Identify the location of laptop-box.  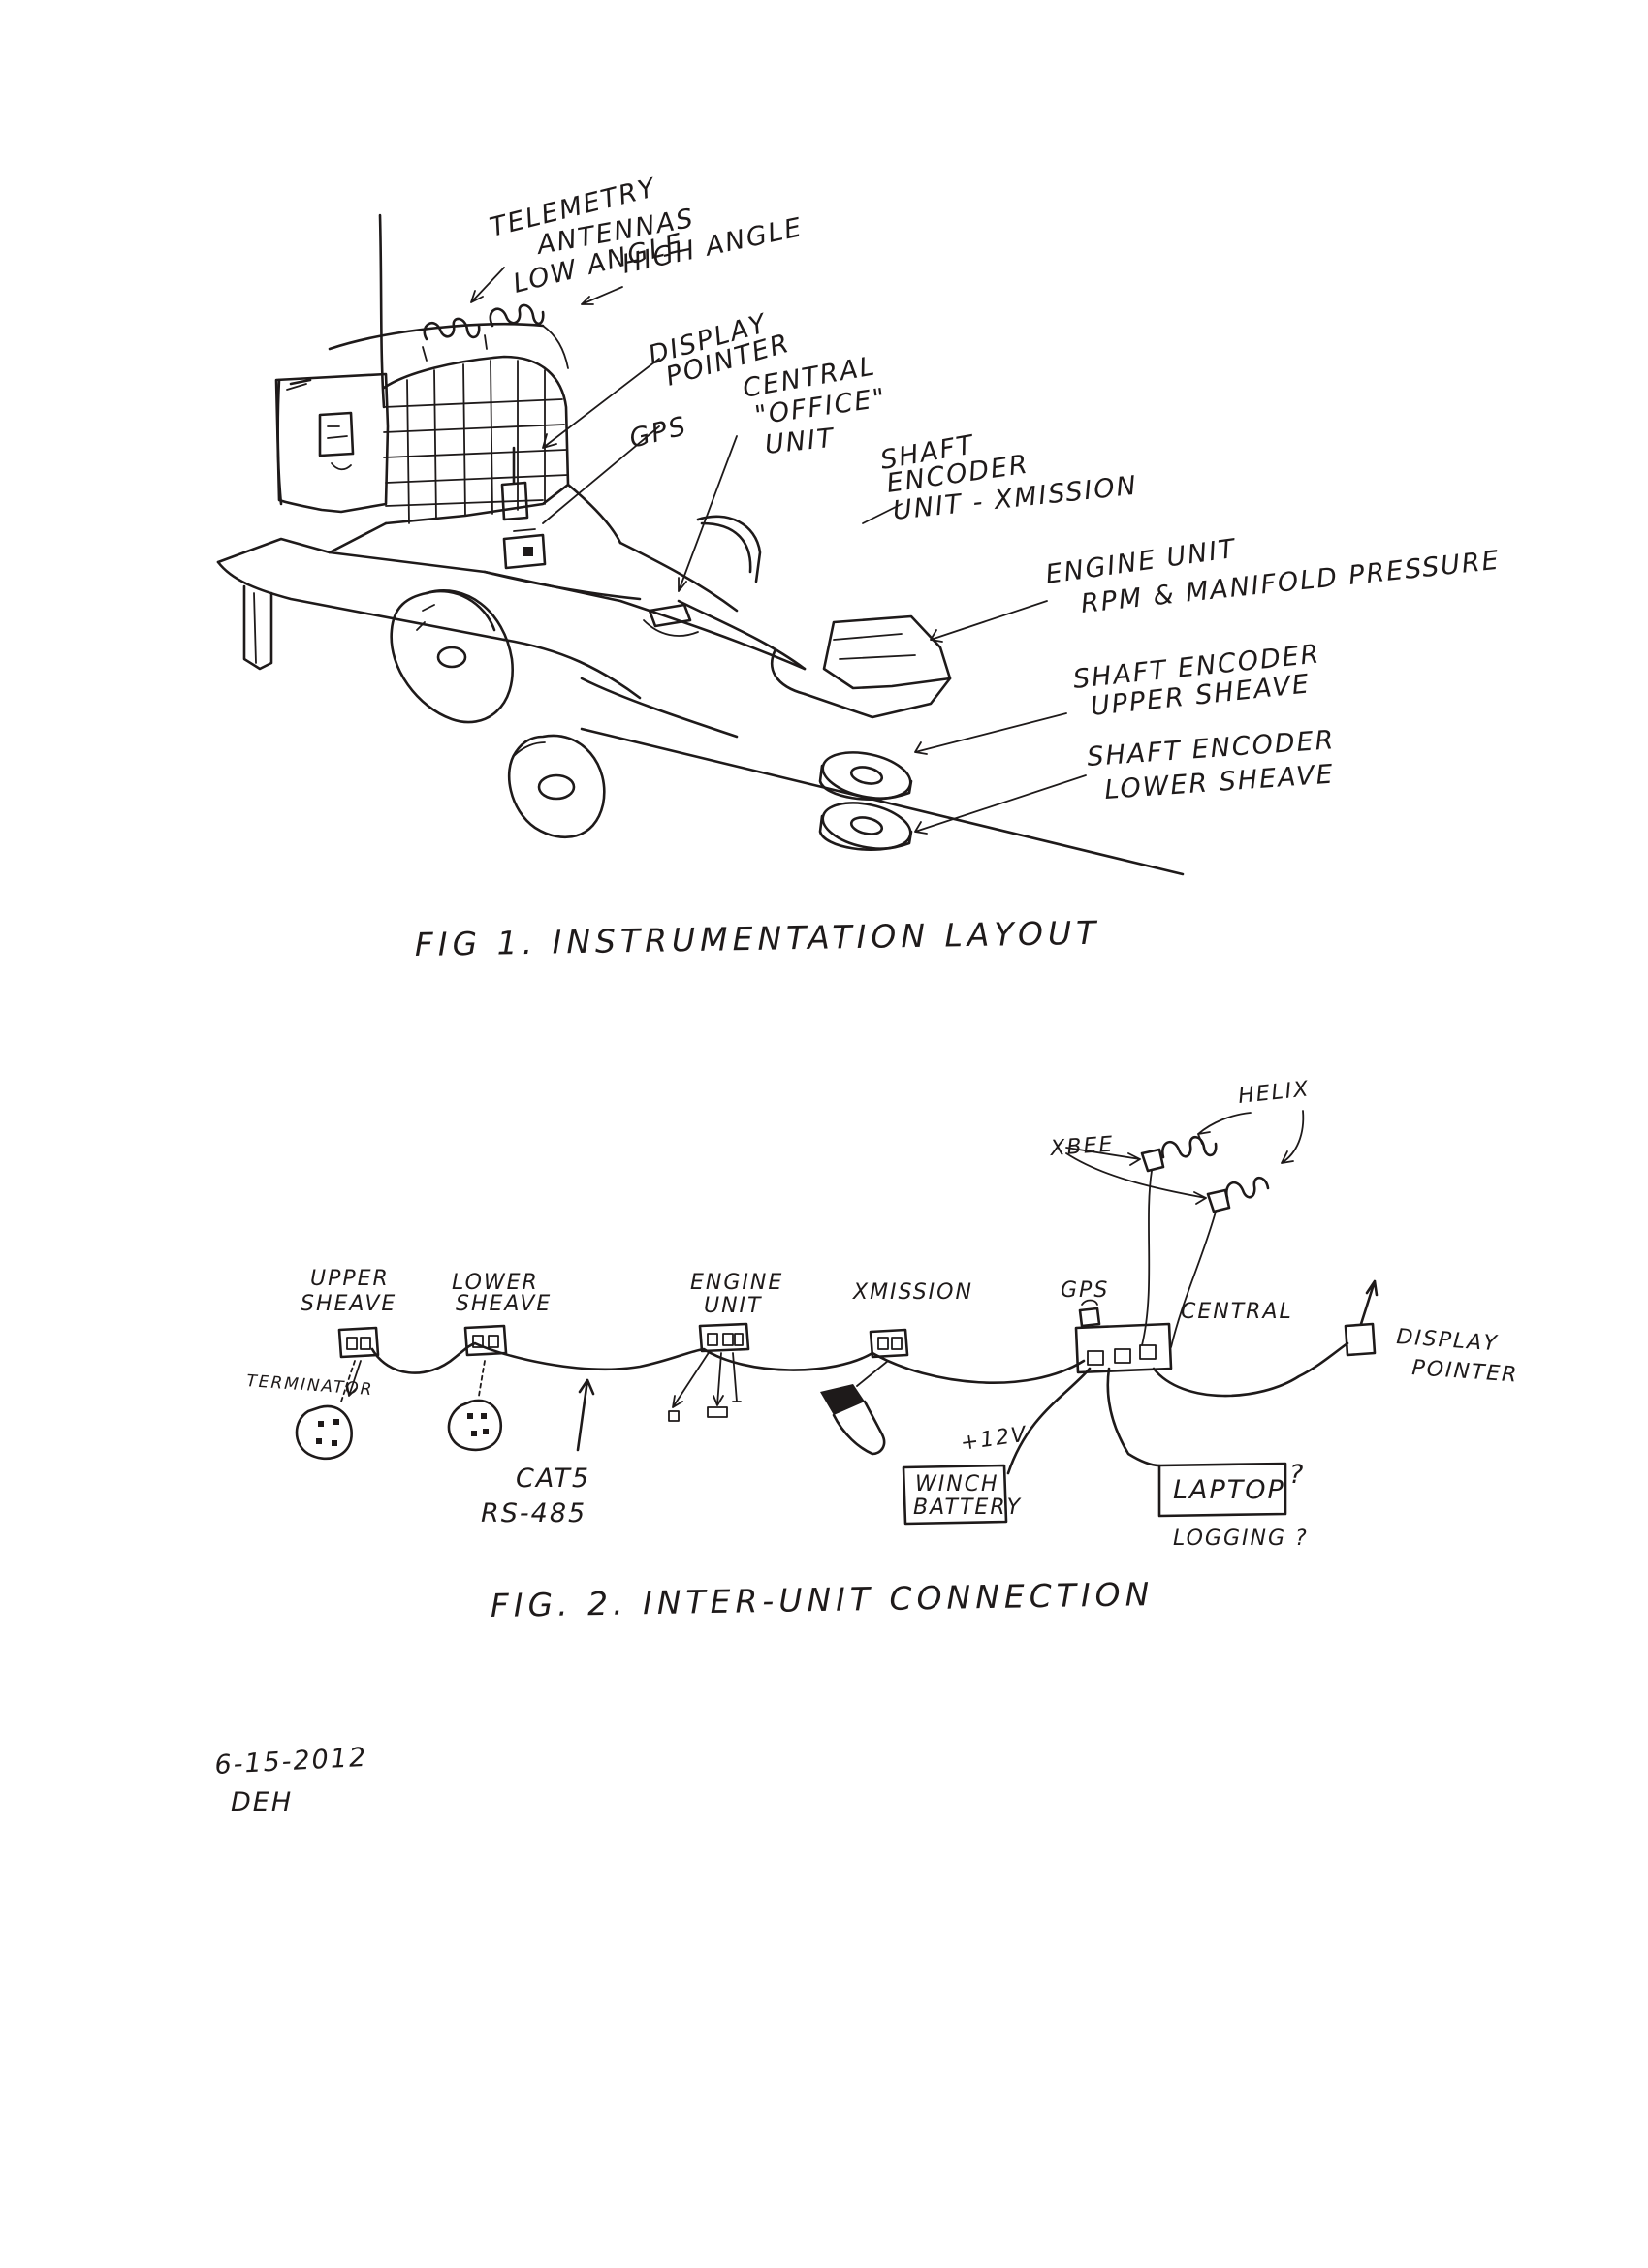
(1196, 1442).